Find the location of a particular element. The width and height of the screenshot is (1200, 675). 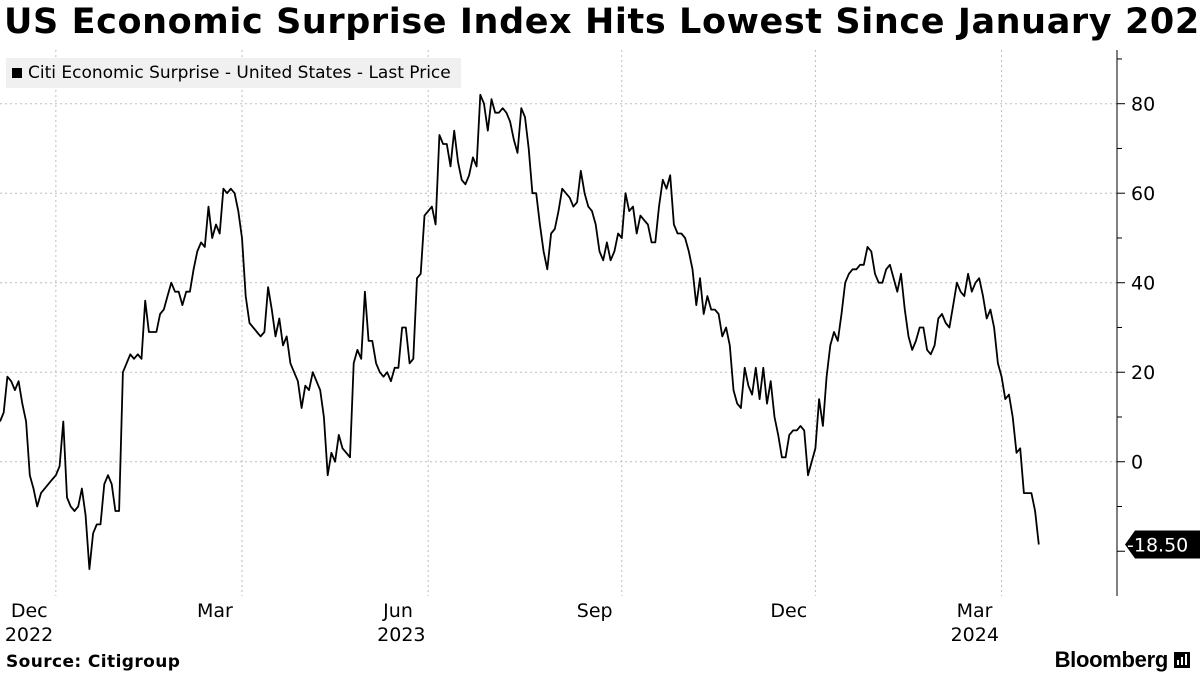

legend-swatch is located at coordinates (17, 73).